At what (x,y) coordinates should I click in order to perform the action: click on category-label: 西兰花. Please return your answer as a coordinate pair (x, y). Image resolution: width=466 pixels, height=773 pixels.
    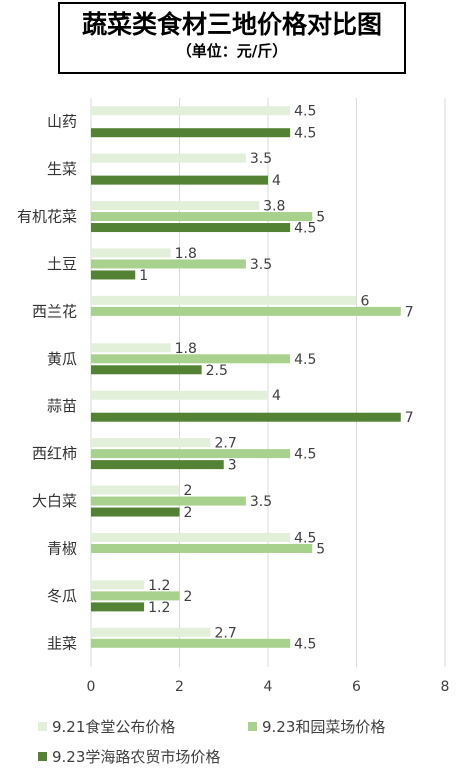
    Looking at the image, I should click on (54, 311).